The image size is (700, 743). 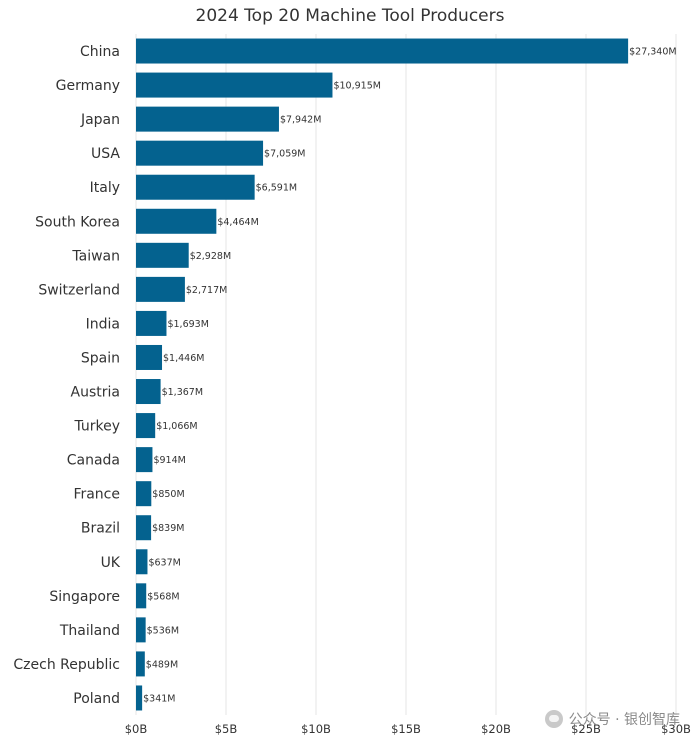 What do you see at coordinates (356, 86) in the screenshot?
I see `data-label: $10,915M` at bounding box center [356, 86].